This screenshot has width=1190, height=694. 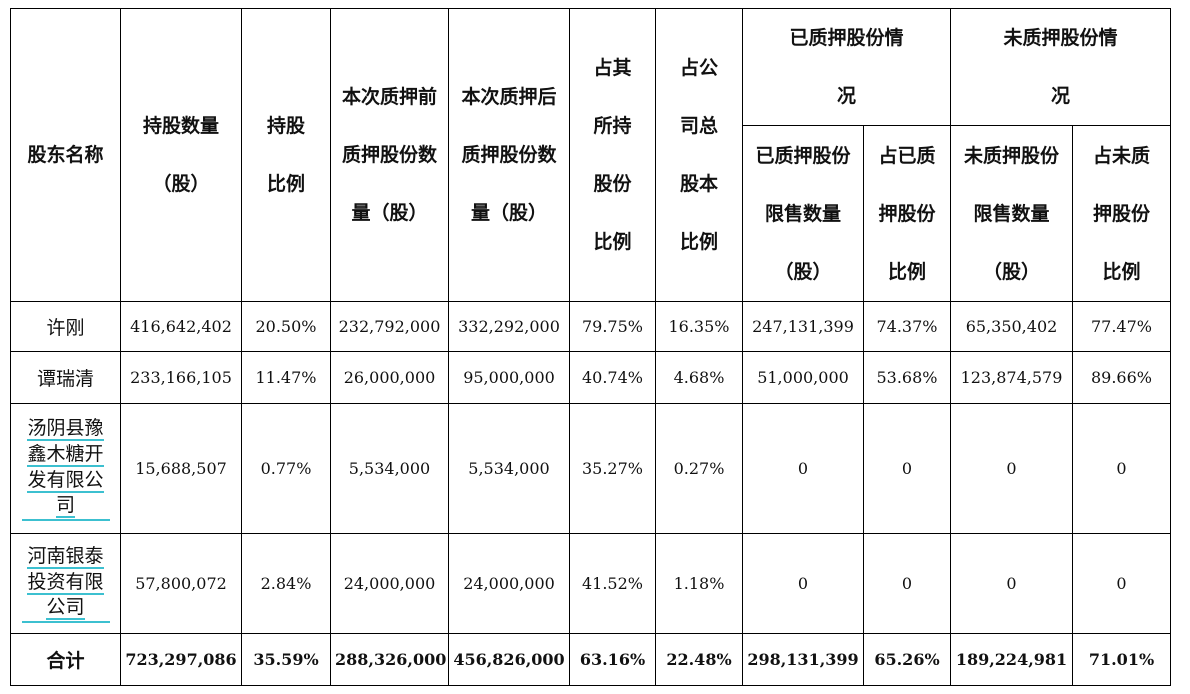 What do you see at coordinates (612, 326) in the screenshot?
I see `pct-of-own-holding: 79.75%` at bounding box center [612, 326].